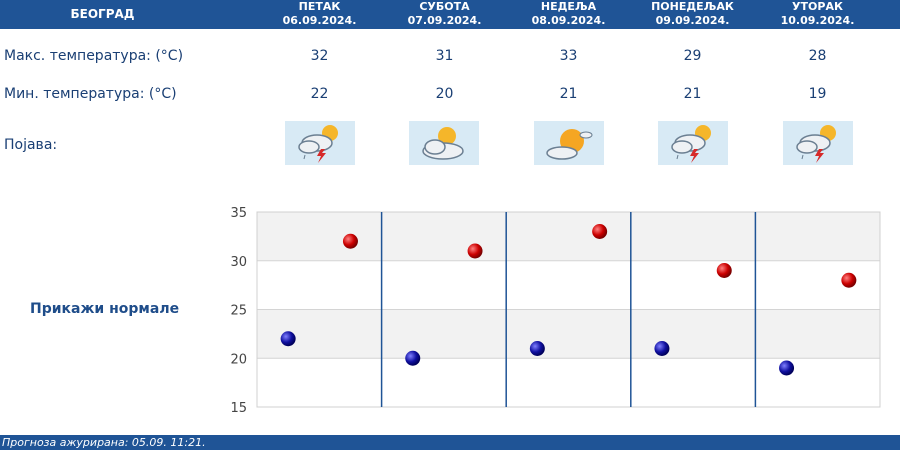  Describe the element at coordinates (444, 56) in the screenshot. I see `max-temp-value-2: 31` at that location.